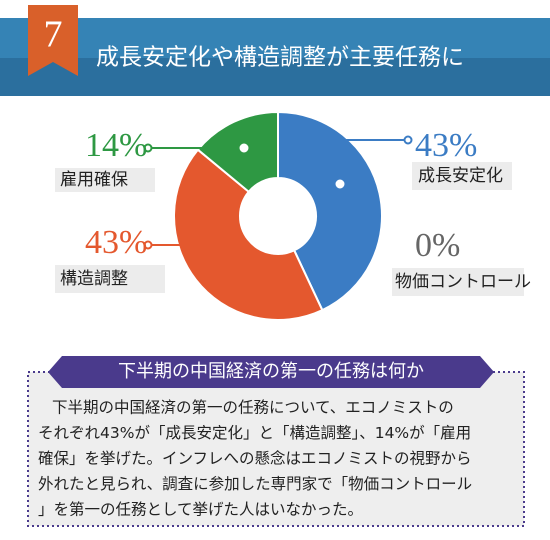 This screenshot has height=540, width=550. I want to click on header-title: 成長安定化や構造調整が主要任務に, so click(280, 58).